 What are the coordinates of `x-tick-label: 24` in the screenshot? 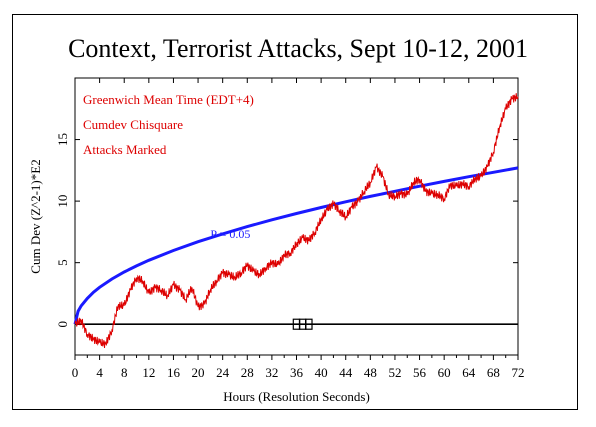 It's located at (223, 372).